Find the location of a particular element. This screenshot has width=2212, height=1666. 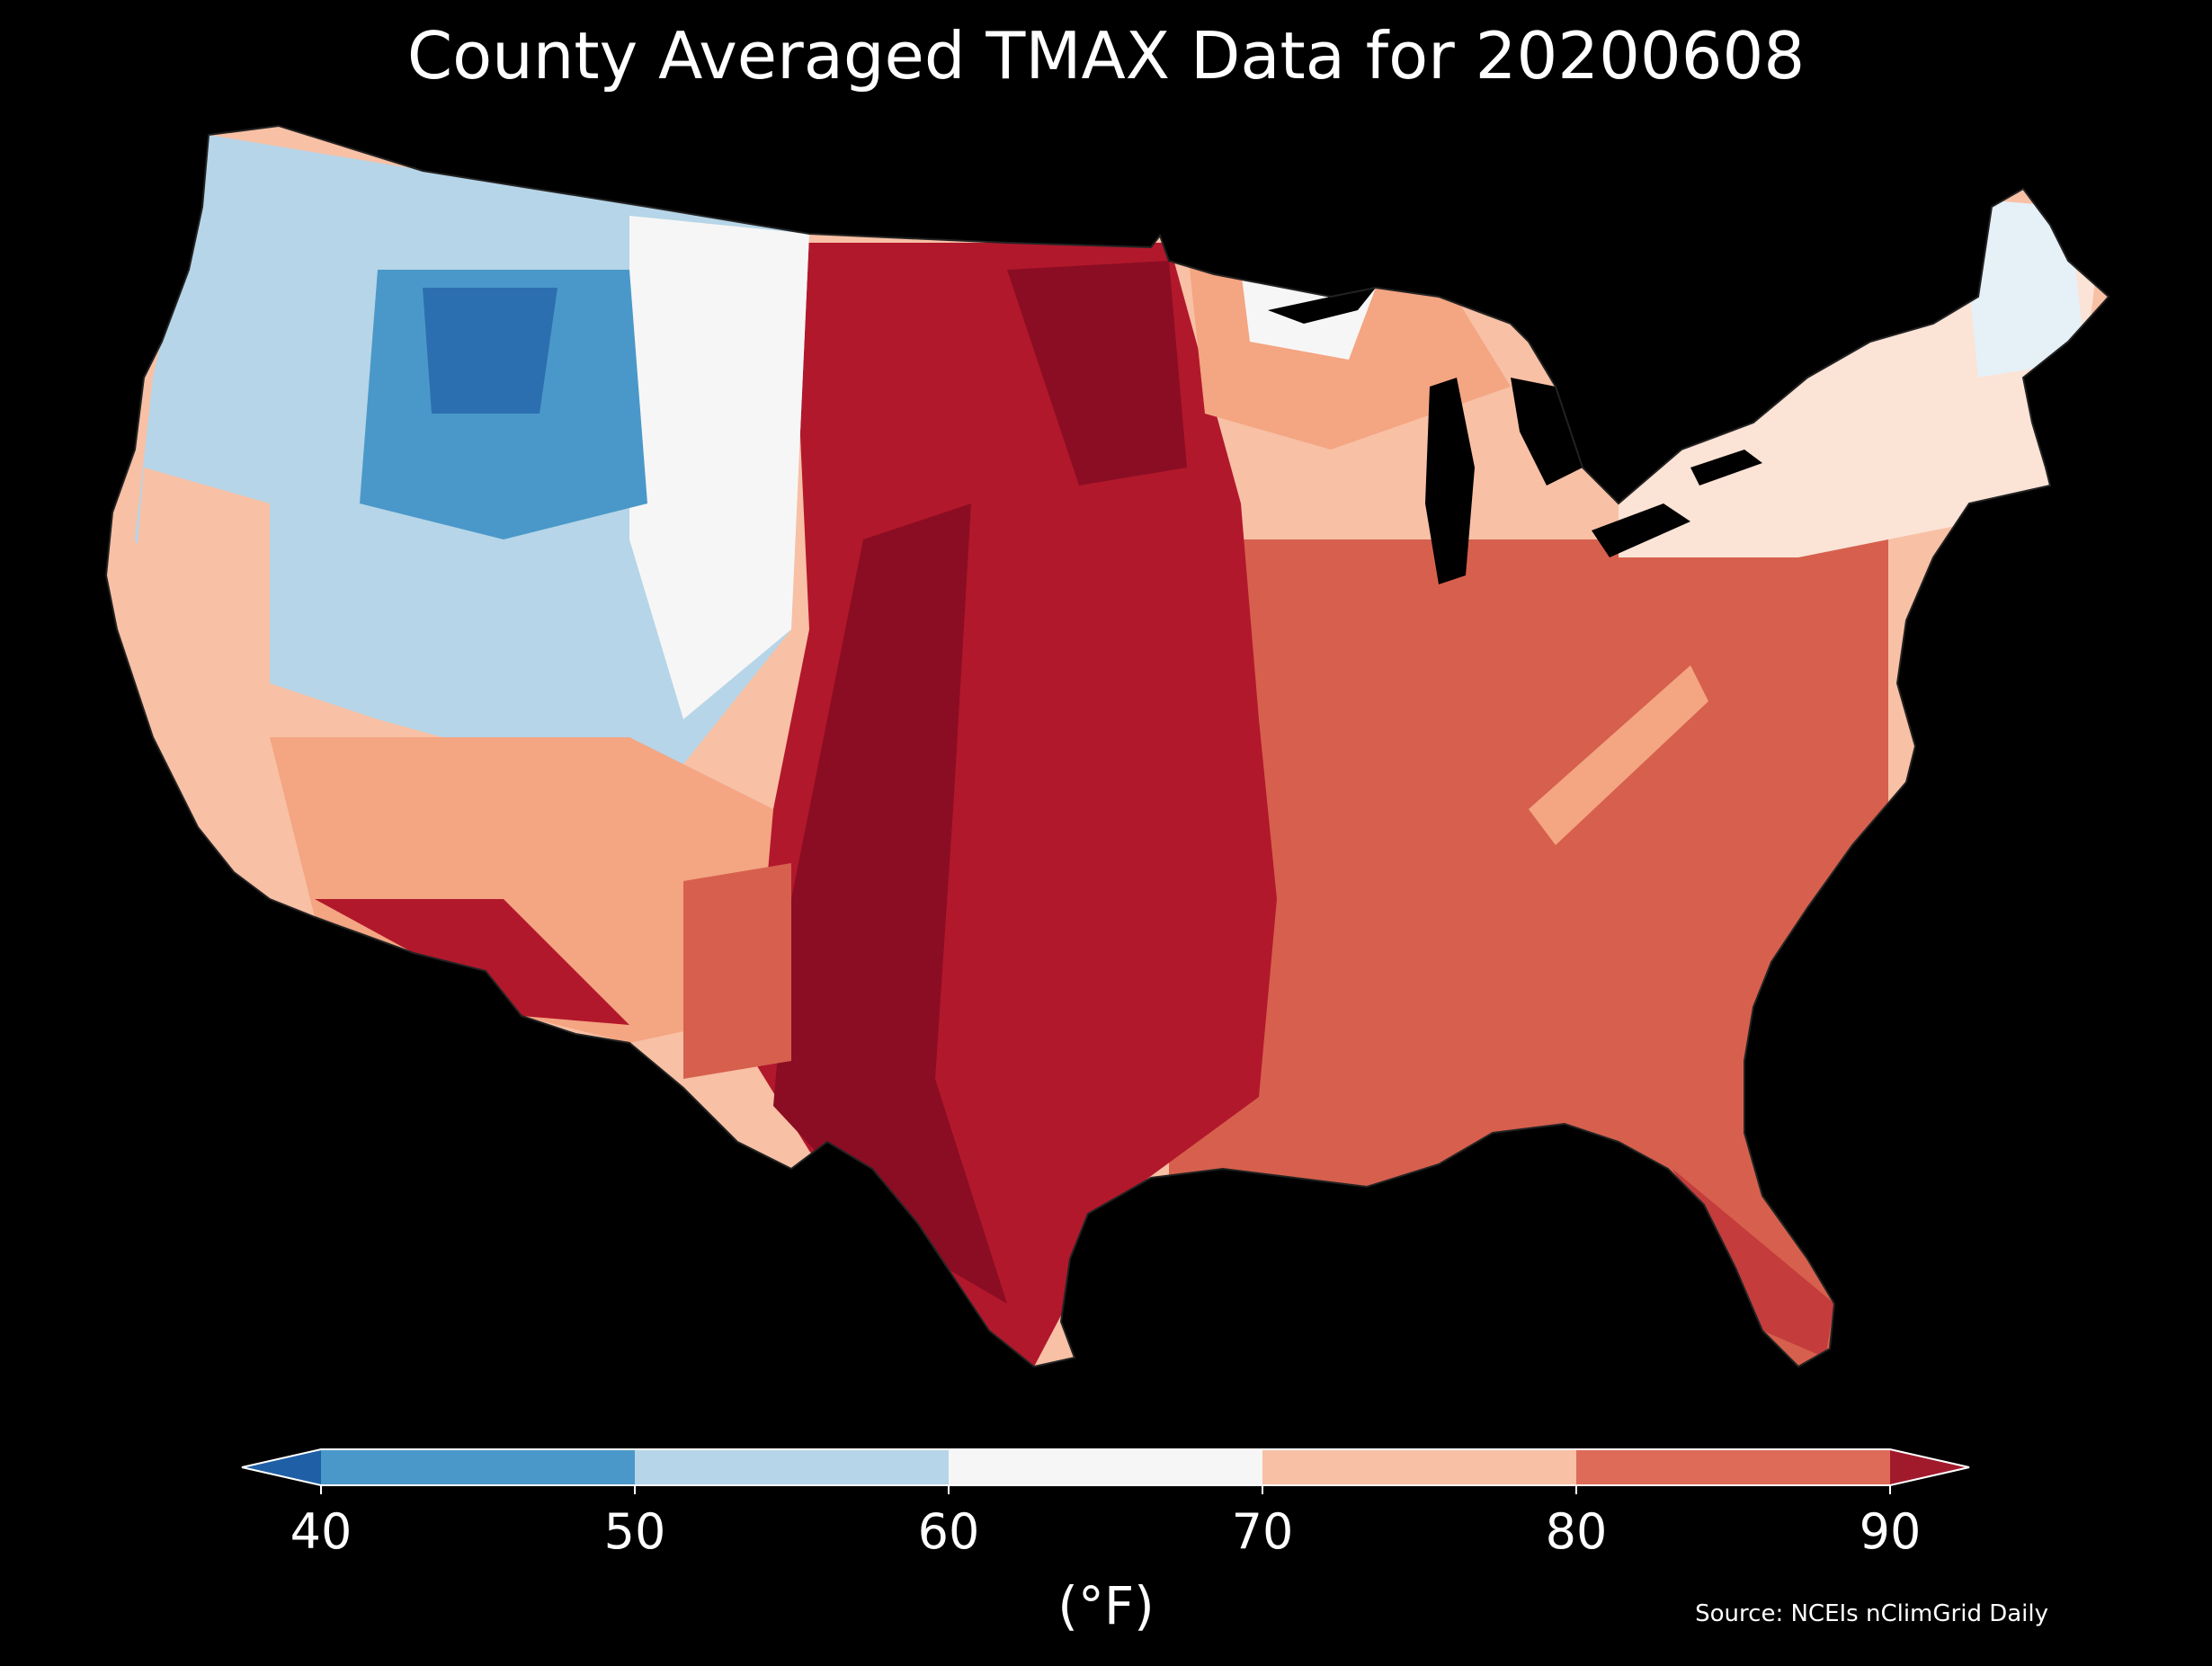

colorbar-tick-40: 40 is located at coordinates (321, 1532).